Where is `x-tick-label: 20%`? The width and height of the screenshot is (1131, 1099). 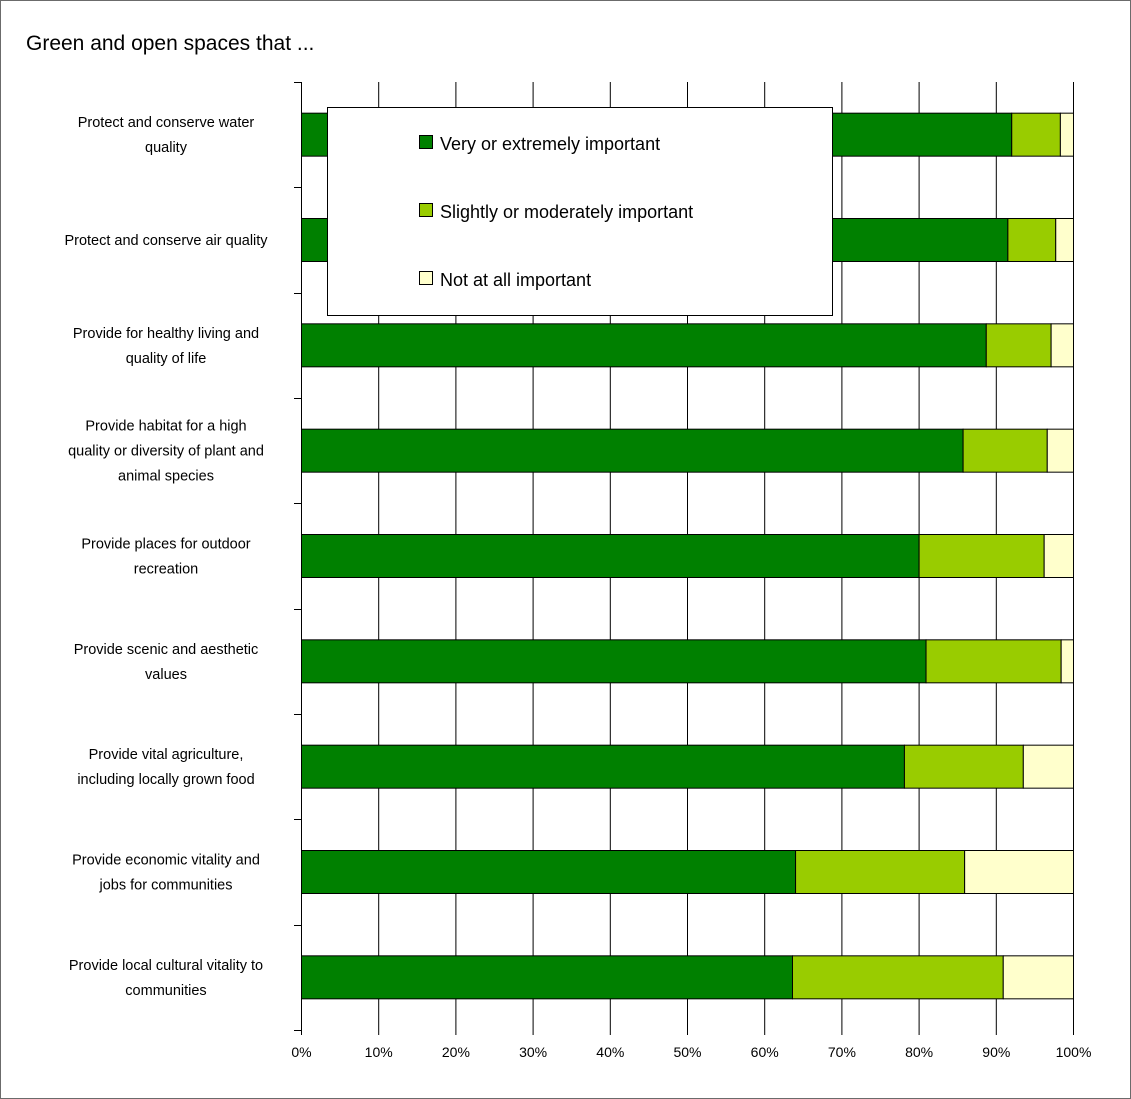 x-tick-label: 20% is located at coordinates (456, 1052).